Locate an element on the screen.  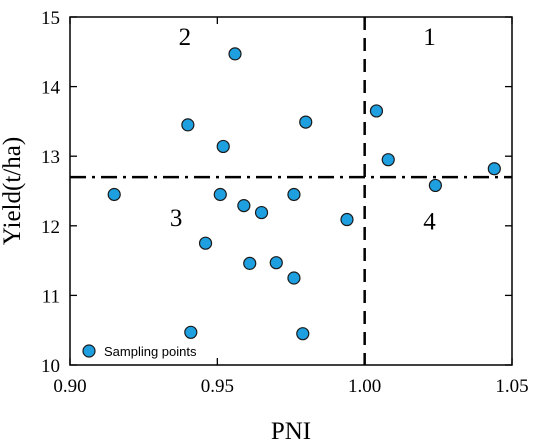
y-tick-label: 15 is located at coordinates (50, 18).